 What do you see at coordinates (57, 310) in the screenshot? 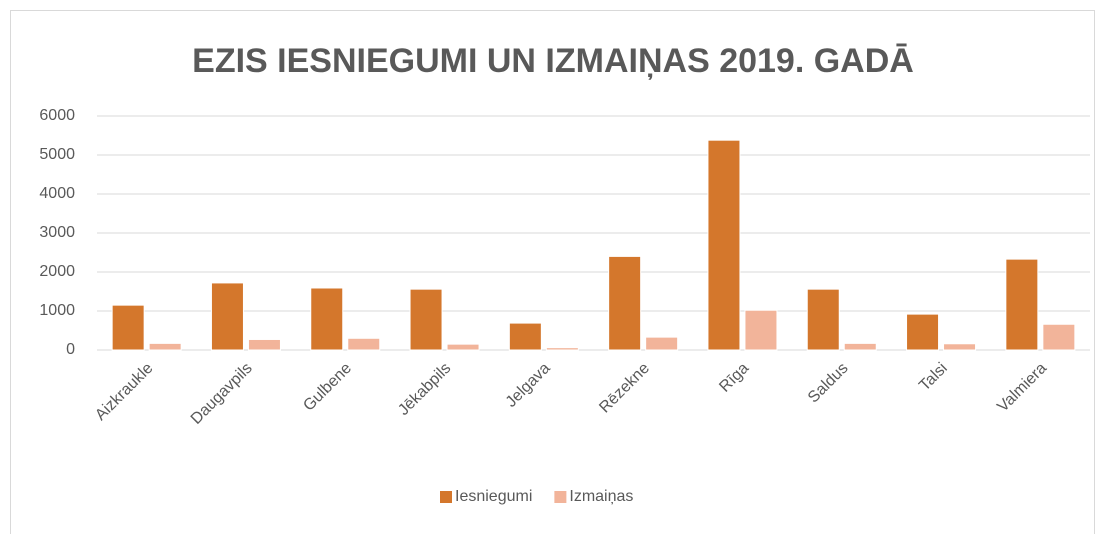
I see `y-tick-label: 1000` at bounding box center [57, 310].